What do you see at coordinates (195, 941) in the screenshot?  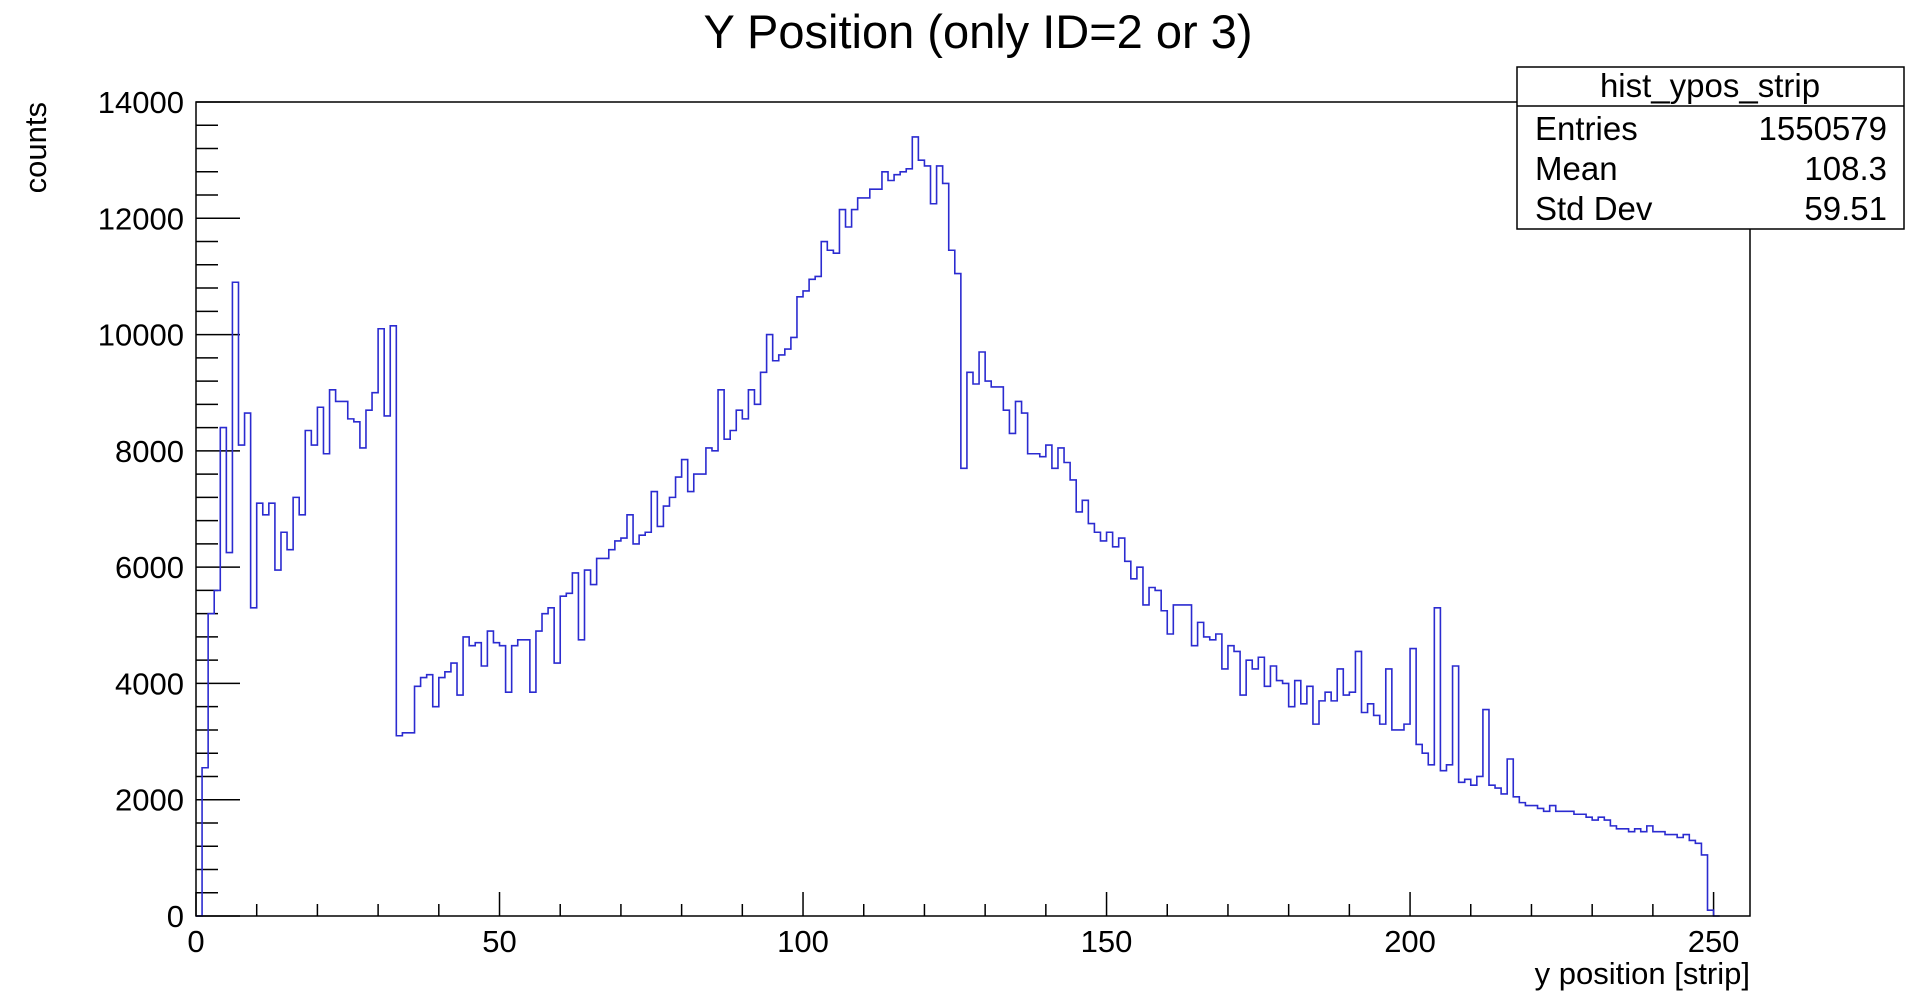 I see `x-tick-label: 0` at bounding box center [195, 941].